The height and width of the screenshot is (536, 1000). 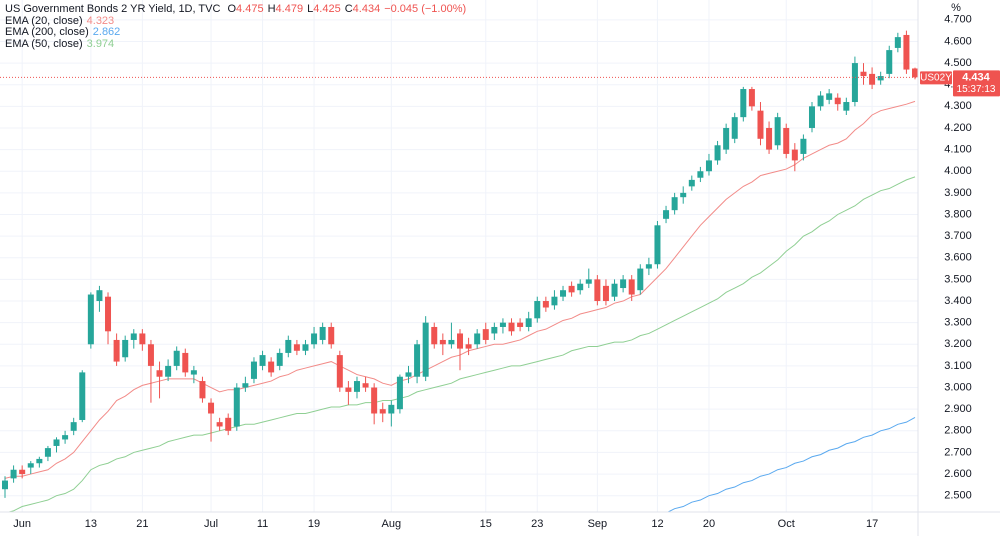 What do you see at coordinates (872, 524) in the screenshot?
I see `x-tick-label: 17` at bounding box center [872, 524].